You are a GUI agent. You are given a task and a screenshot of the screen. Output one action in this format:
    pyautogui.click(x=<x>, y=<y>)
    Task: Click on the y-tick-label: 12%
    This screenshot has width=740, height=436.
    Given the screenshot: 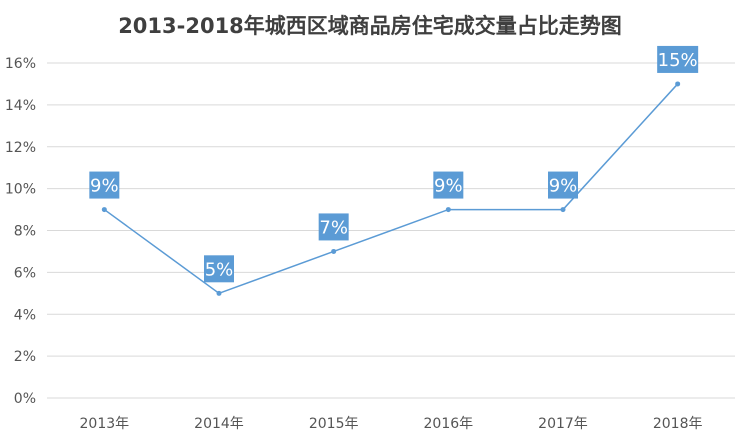 What is the action you would take?
    pyautogui.click(x=20, y=148)
    